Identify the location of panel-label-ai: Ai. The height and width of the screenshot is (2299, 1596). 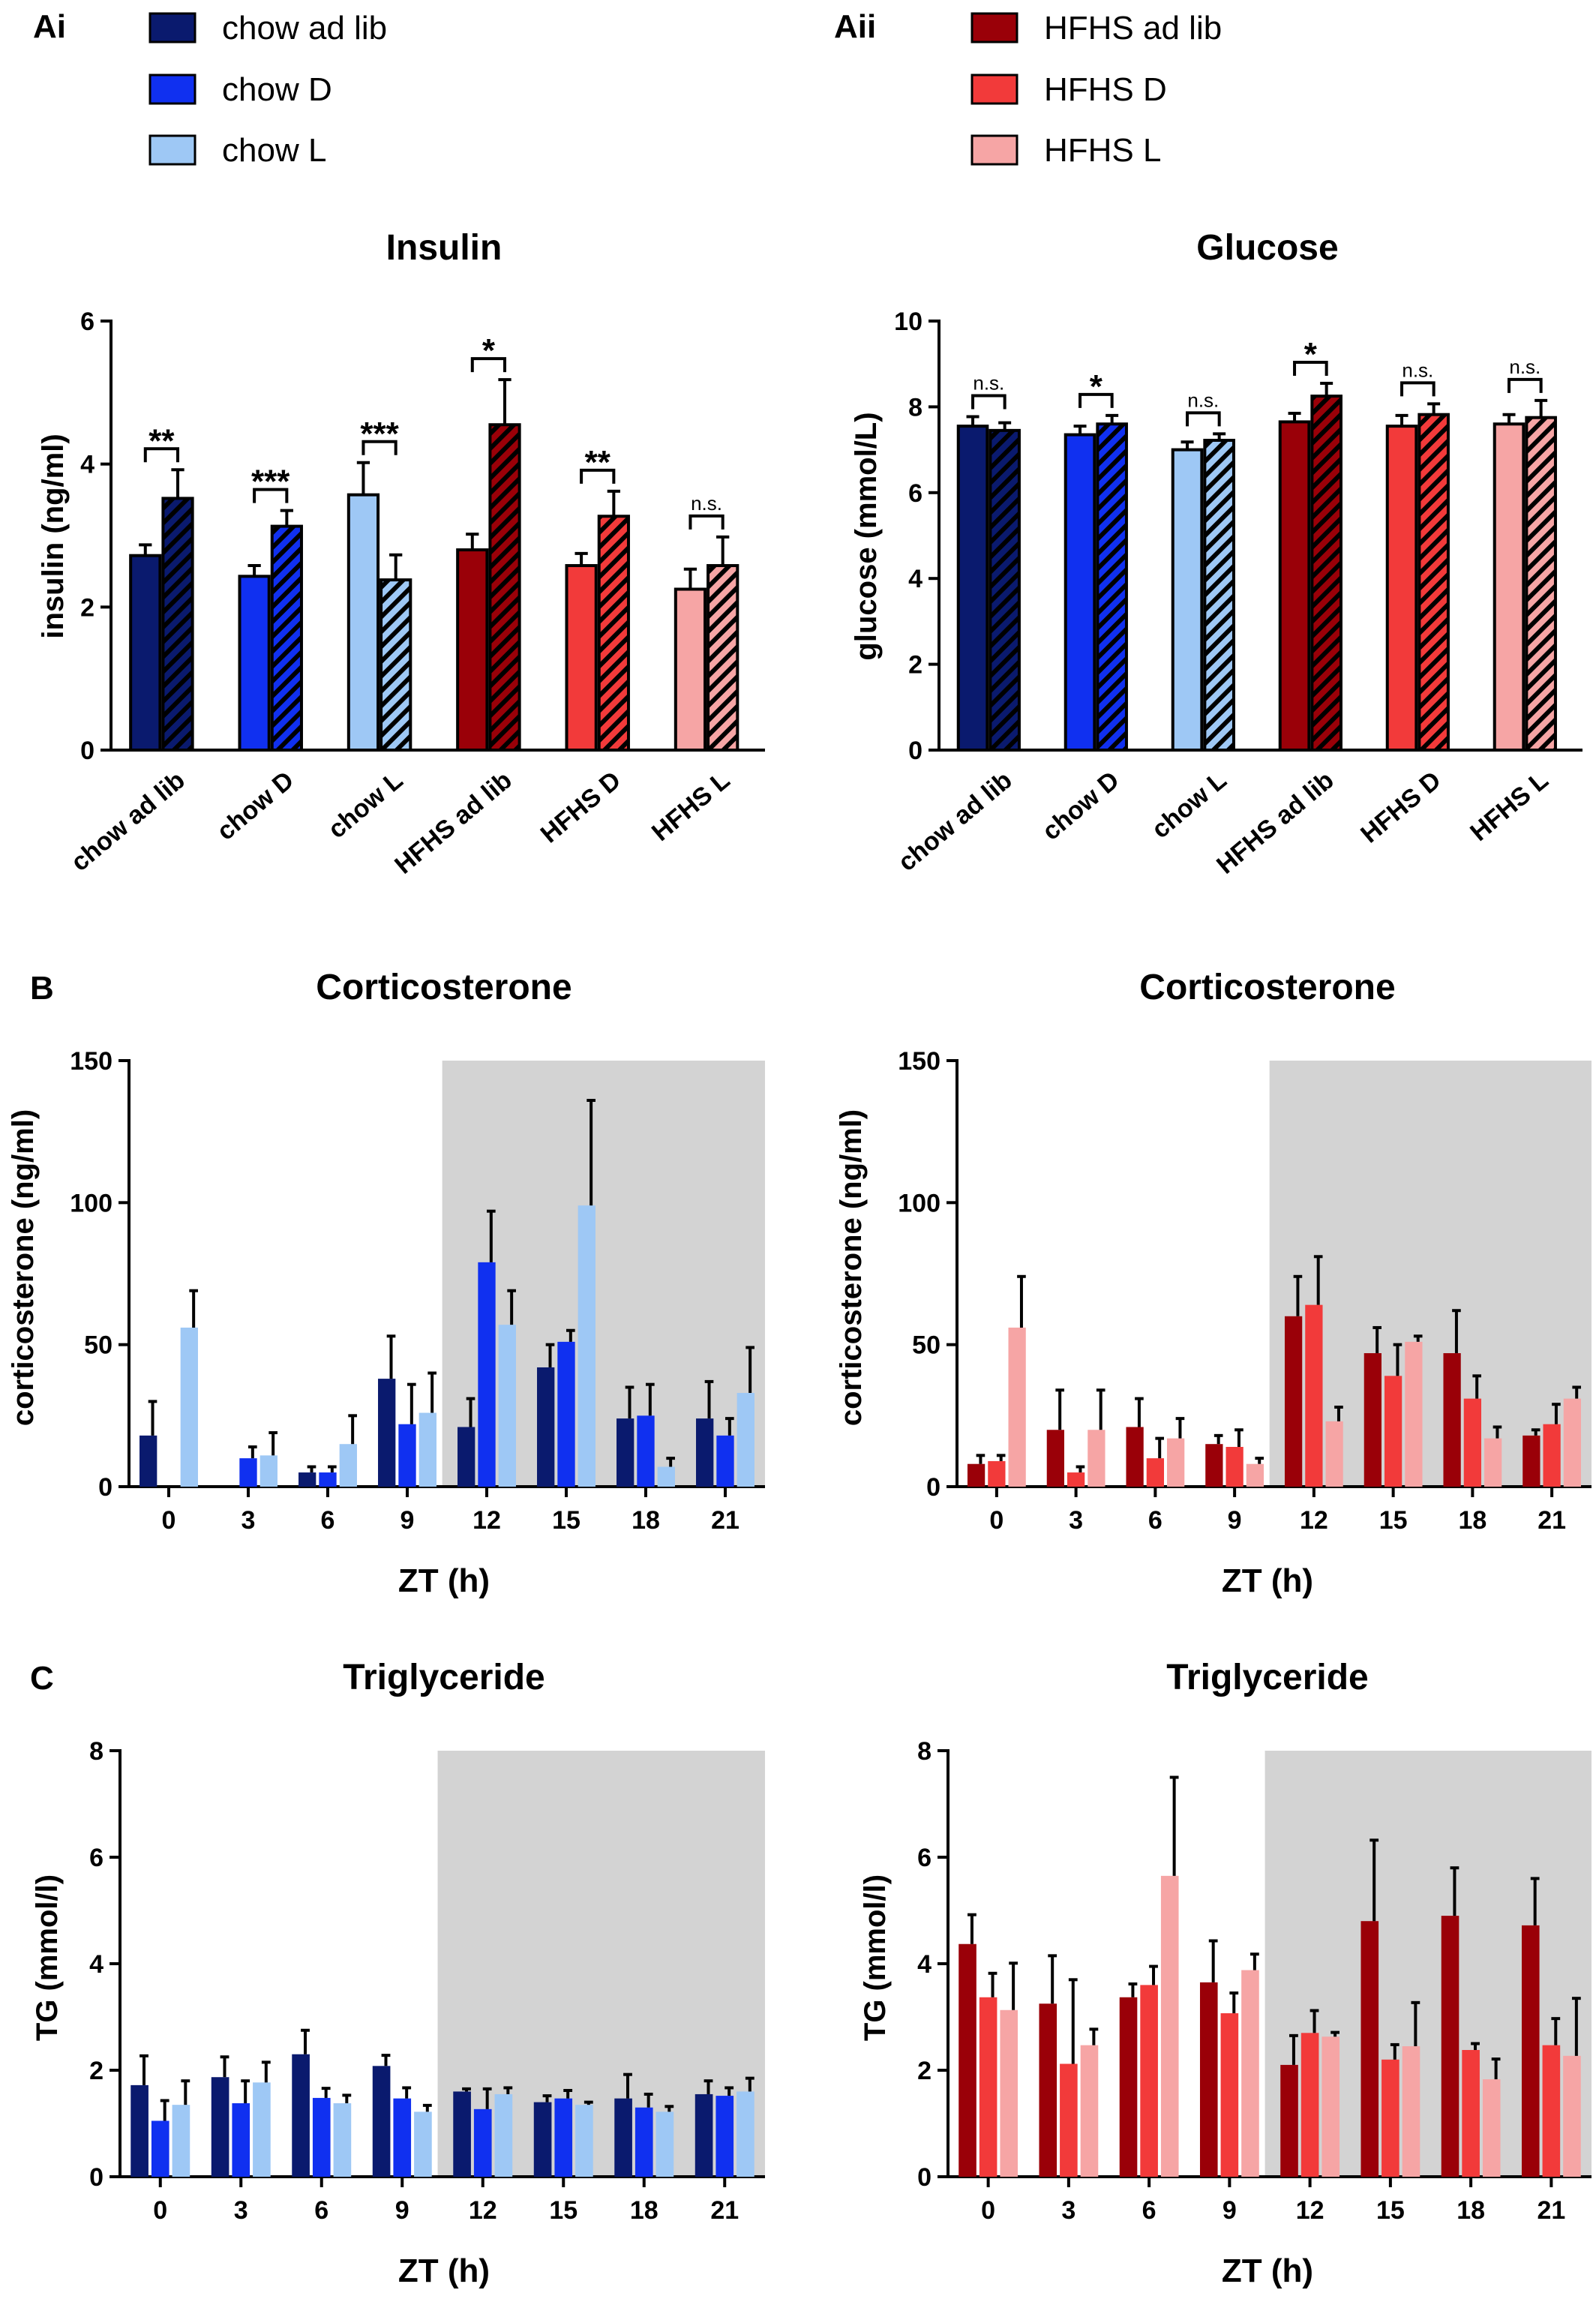
(49, 26).